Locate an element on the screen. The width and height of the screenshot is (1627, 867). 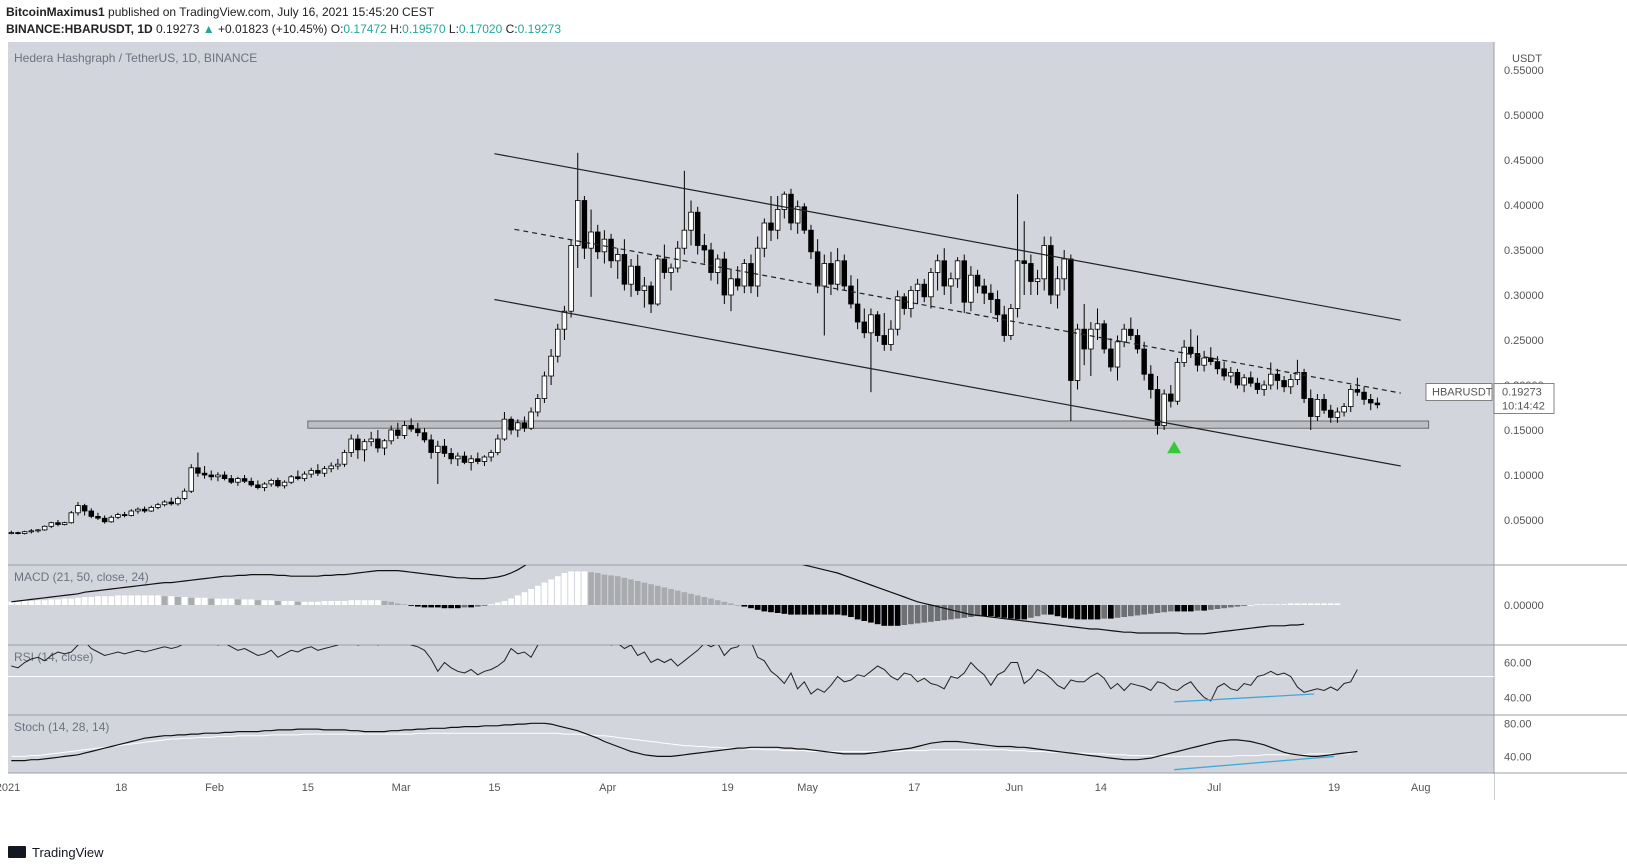
price-tag-countdown: 10:14:42 is located at coordinates (1523, 407).